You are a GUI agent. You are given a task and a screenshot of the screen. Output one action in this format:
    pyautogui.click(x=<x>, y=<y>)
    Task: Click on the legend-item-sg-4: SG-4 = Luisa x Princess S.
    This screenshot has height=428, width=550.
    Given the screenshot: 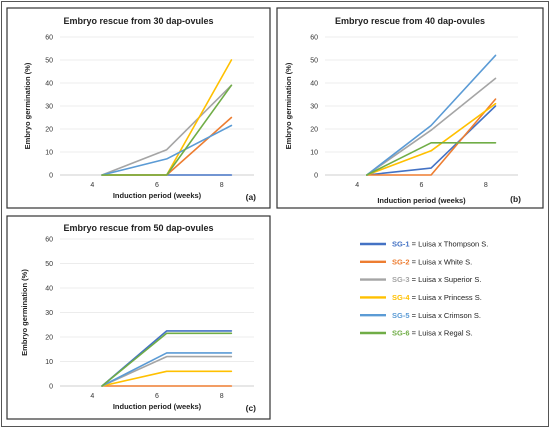 What is the action you would take?
    pyautogui.click(x=421, y=297)
    